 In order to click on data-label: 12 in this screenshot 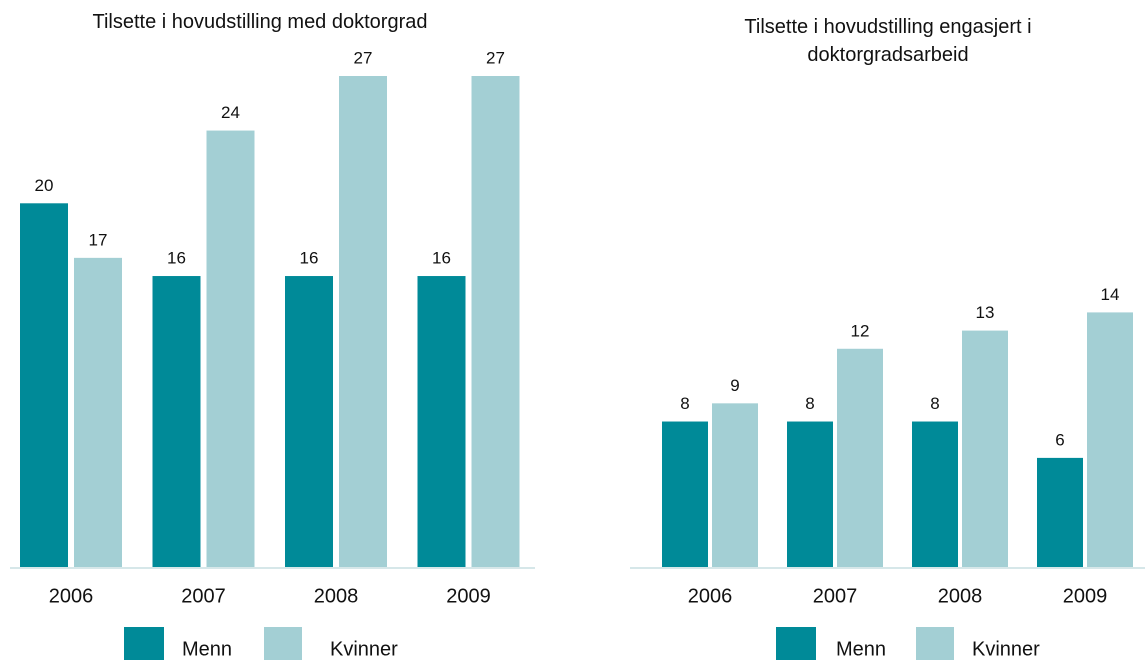, I will do `click(860, 330)`.